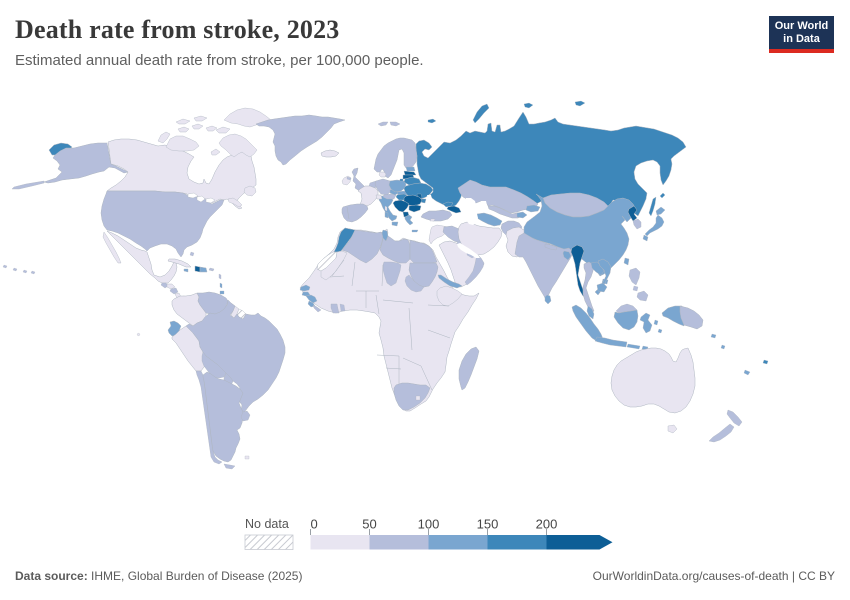  Describe the element at coordinates (547, 524) in the screenshot. I see `svg-text: 200` at that location.